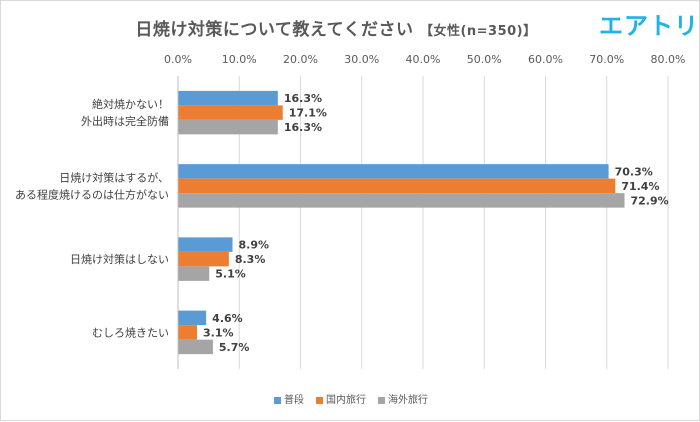  Describe the element at coordinates (274, 30) in the screenshot. I see `chart-title-text: 日焼け対策について教えてください` at that location.